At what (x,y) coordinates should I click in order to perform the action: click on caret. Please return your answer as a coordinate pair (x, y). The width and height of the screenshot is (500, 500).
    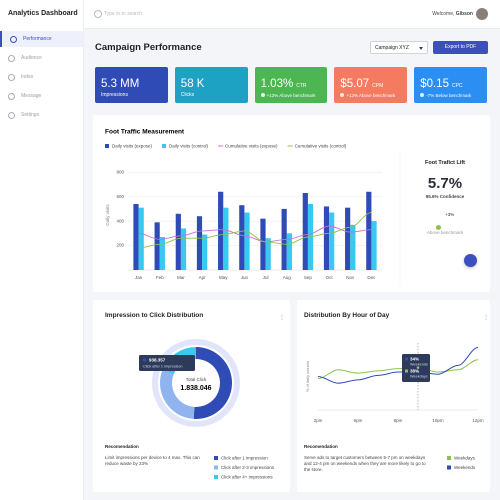
    Looking at the image, I should click on (421, 48).